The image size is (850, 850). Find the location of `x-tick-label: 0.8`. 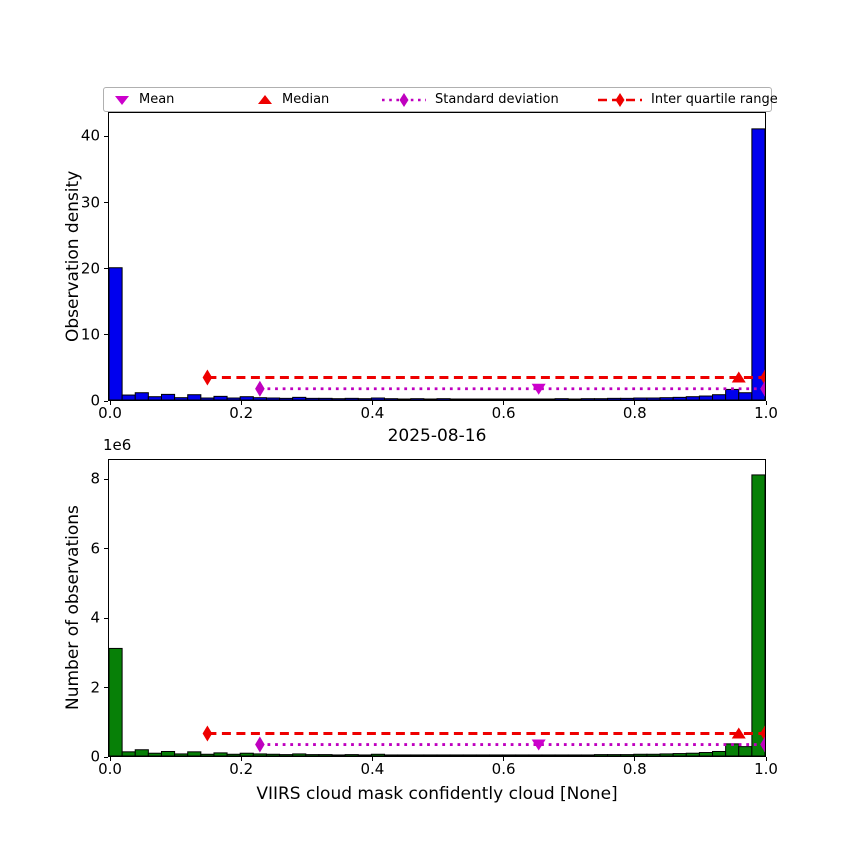

x-tick-label: 0.8 is located at coordinates (634, 769).